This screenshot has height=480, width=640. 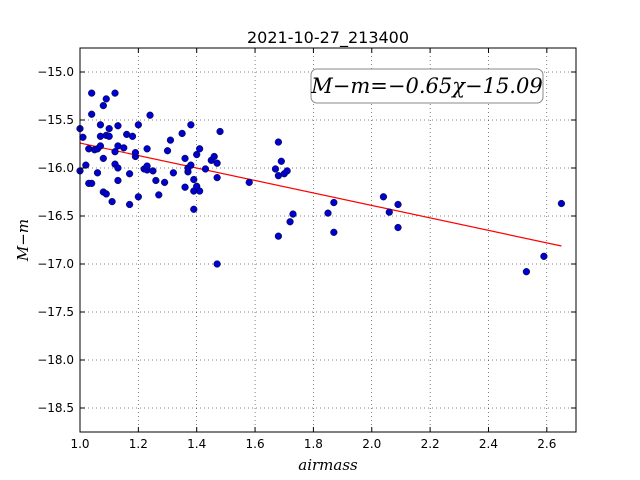 What do you see at coordinates (55, 72) in the screenshot?
I see `y-tick-label: −15.0` at bounding box center [55, 72].